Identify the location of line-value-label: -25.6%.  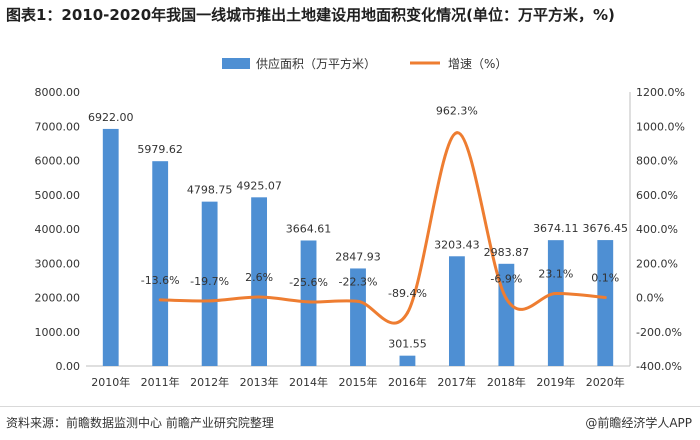
(308, 282).